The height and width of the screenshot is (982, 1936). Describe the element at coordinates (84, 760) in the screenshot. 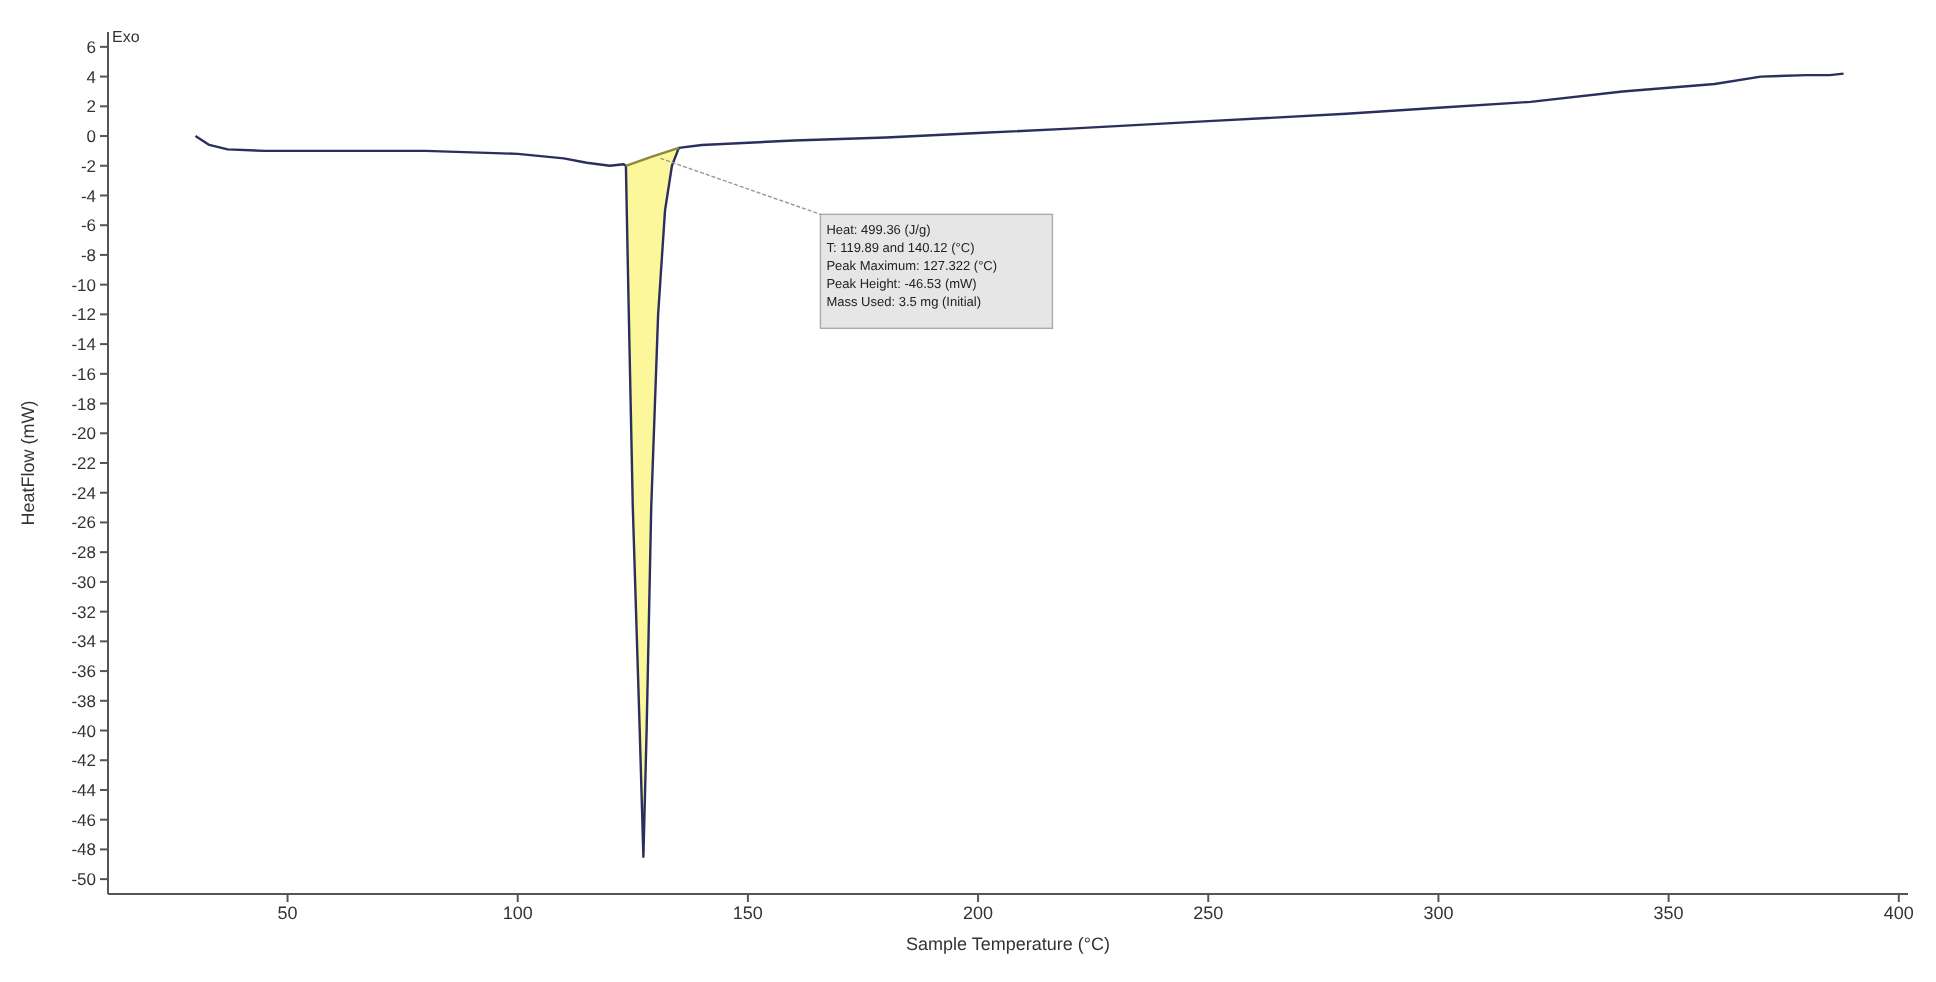

I see `y-tick-label: -42` at that location.